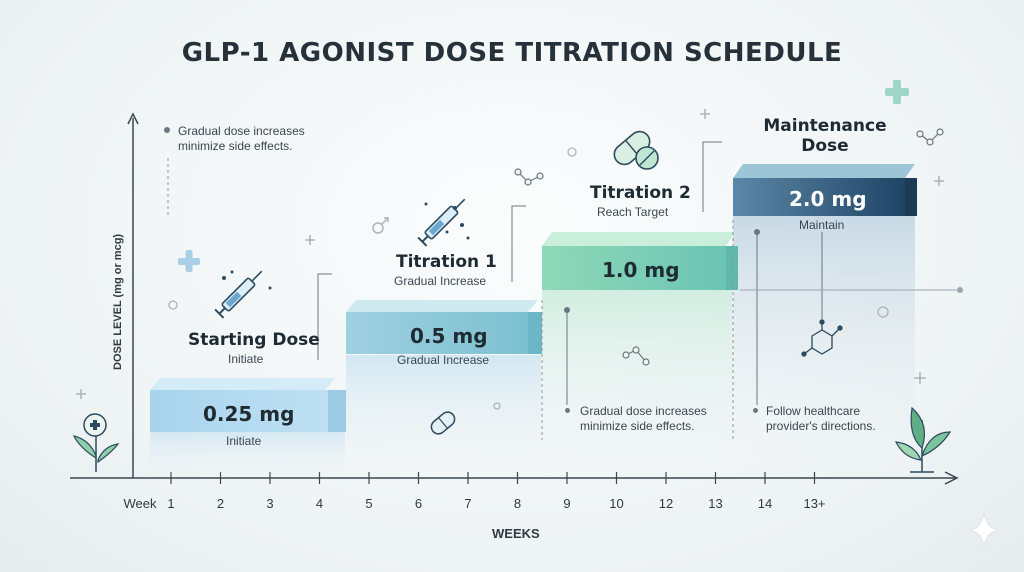  I want to click on step-1-reflection, so click(247, 454).